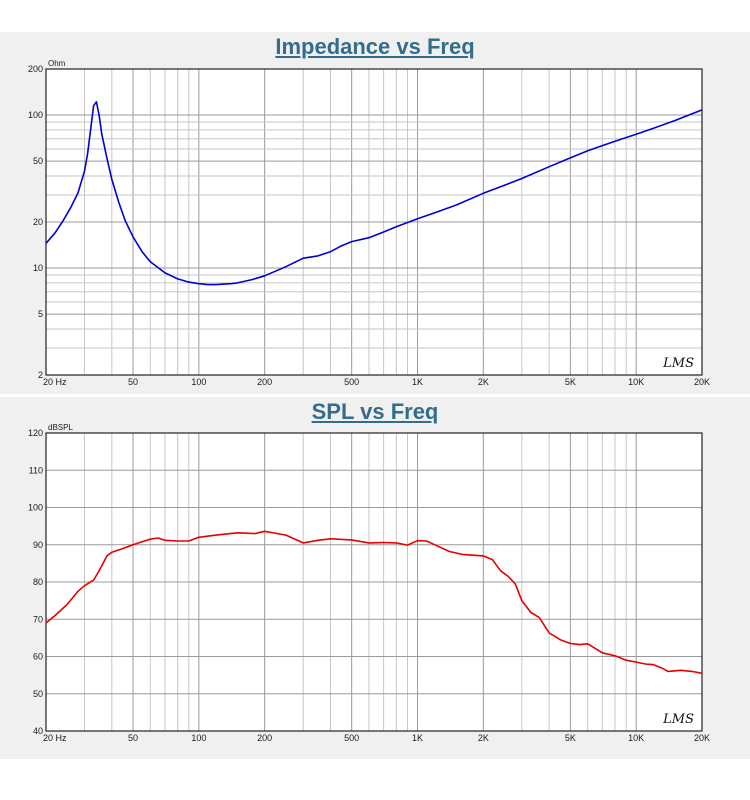 The image size is (750, 800). What do you see at coordinates (417, 738) in the screenshot?
I see `spl-x-tick-label: 1K` at bounding box center [417, 738].